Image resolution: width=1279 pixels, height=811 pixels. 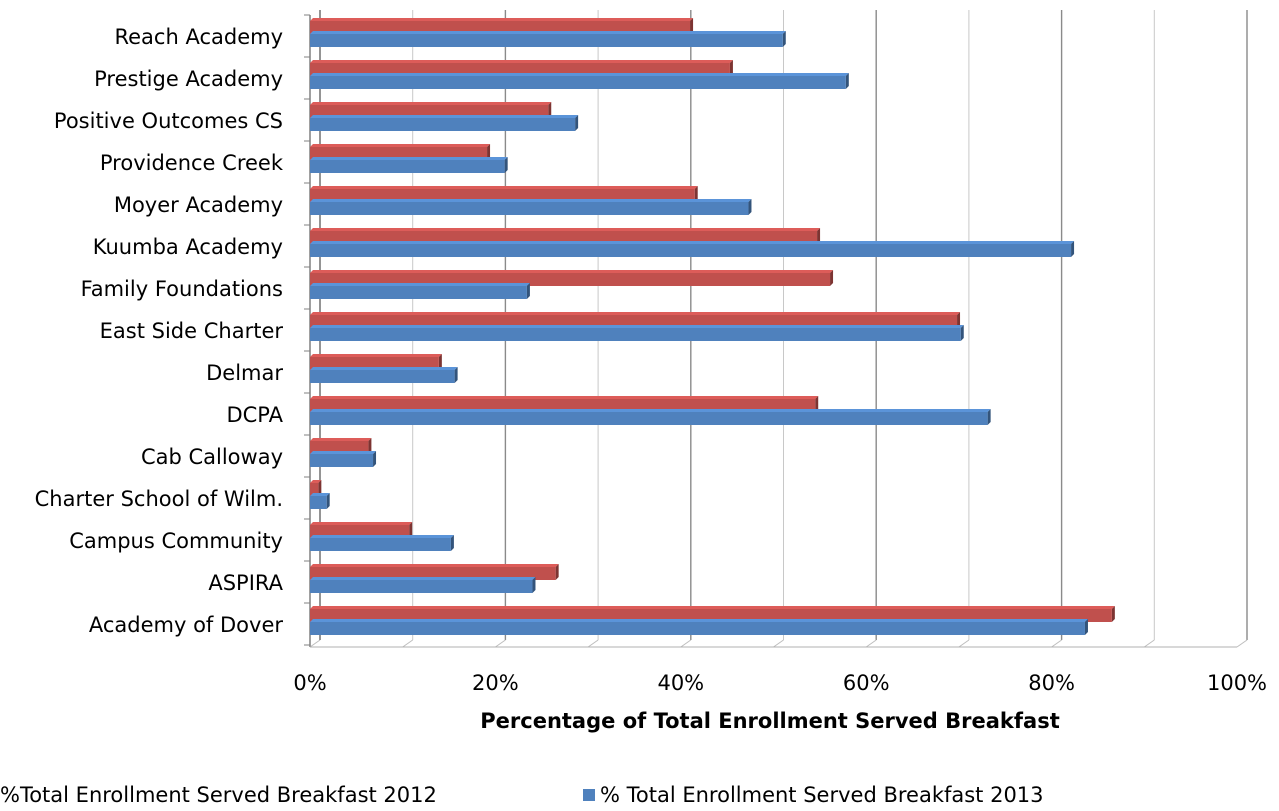 What do you see at coordinates (212, 457) in the screenshot?
I see `category-label: Cab Calloway` at bounding box center [212, 457].